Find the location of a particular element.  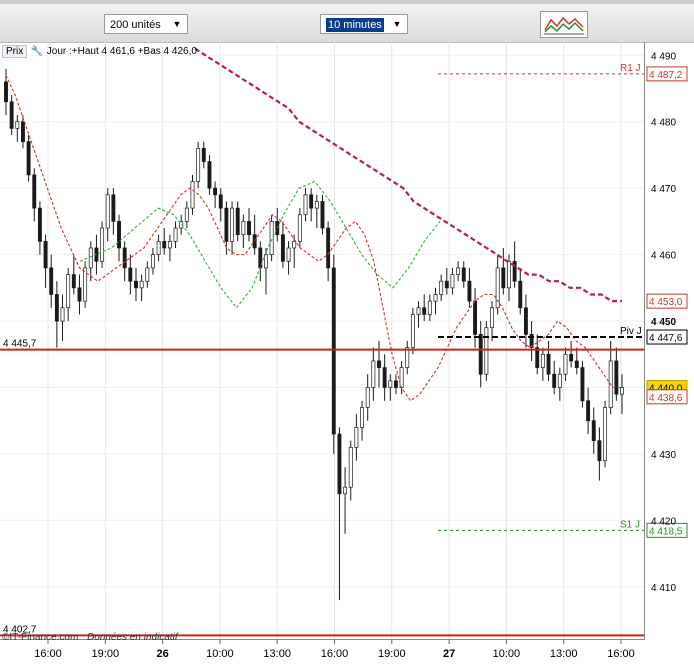

chart-info: Prix 🔧 Jour :+Haut 4 461,6 +Bas 4 426,0 is located at coordinates (99, 51).